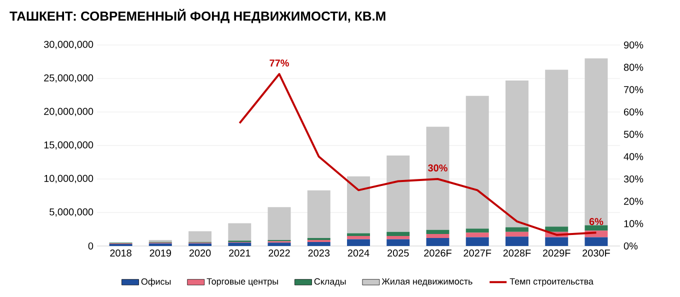  I want to click on y-tick-label: 15,000,000, so click(69, 145).